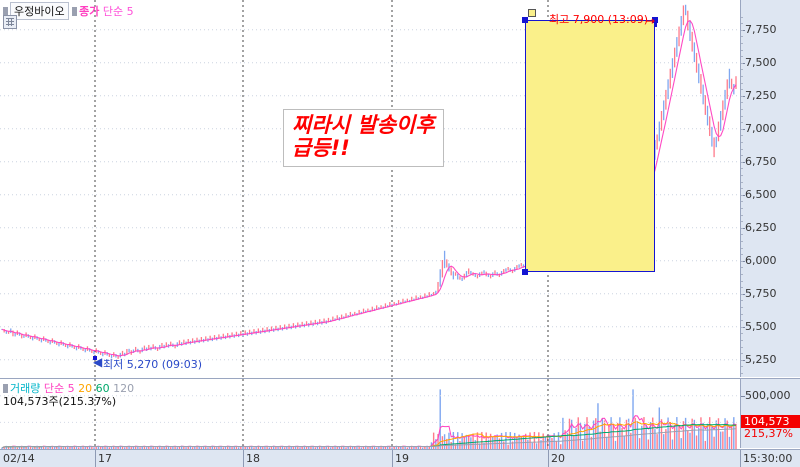 The height and width of the screenshot is (467, 800). Describe the element at coordinates (525, 20) in the screenshot. I see `selection-handle-top-left` at that location.